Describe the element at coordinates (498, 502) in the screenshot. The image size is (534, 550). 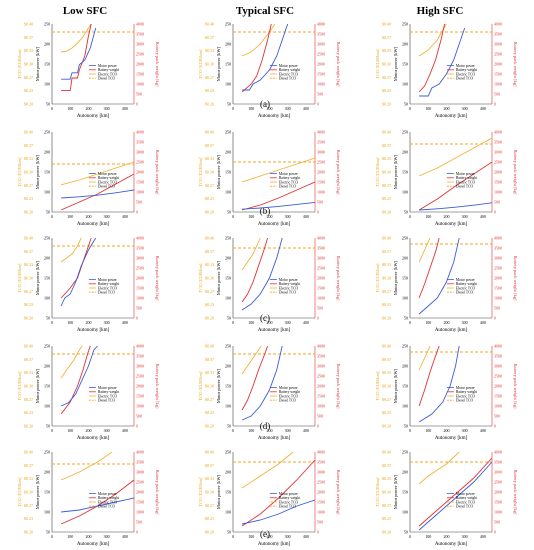
I see `battery-tick-label: 1500` at that location.